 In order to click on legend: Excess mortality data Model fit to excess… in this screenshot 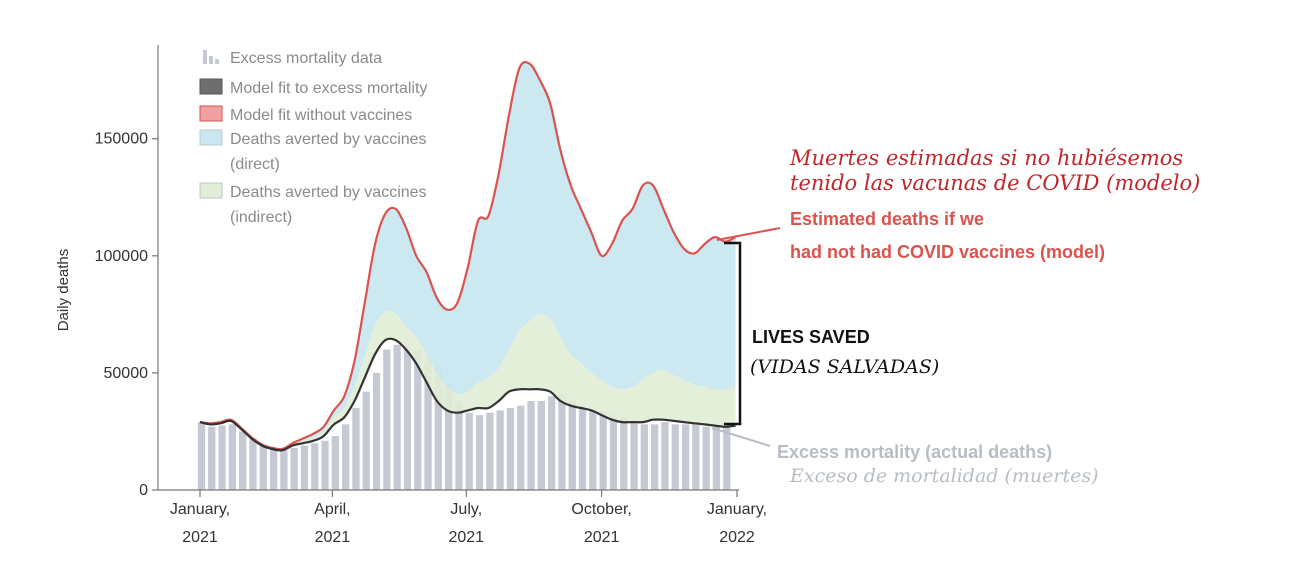, I will do `click(313, 138)`.